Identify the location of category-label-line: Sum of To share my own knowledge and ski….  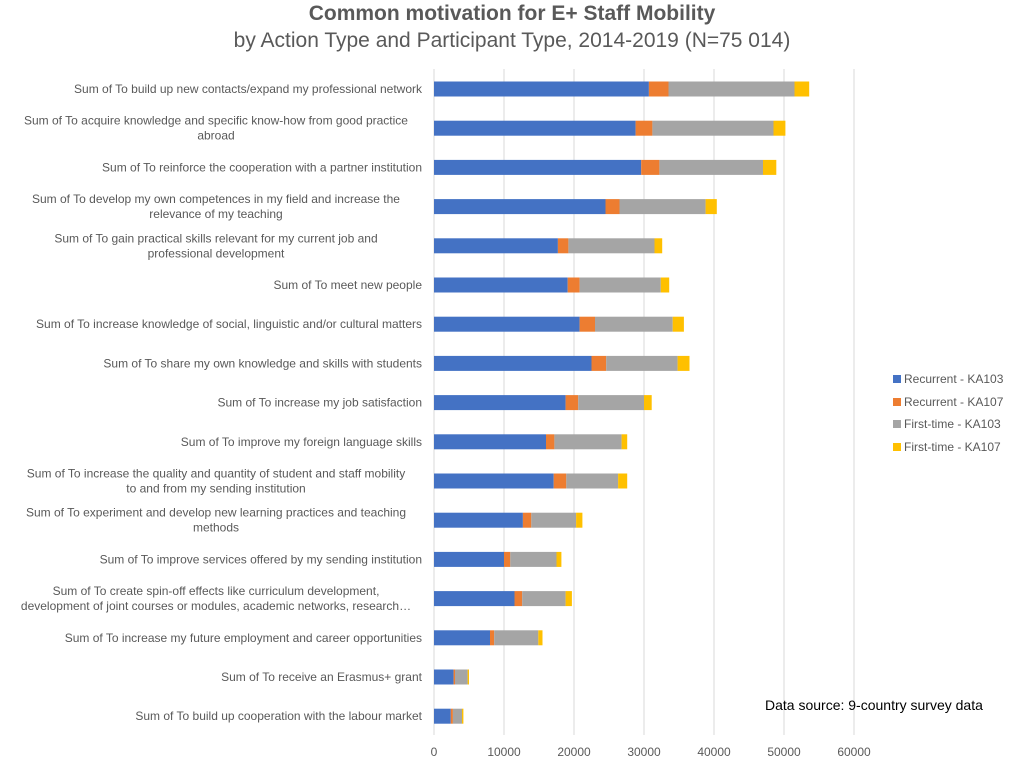
(262, 363).